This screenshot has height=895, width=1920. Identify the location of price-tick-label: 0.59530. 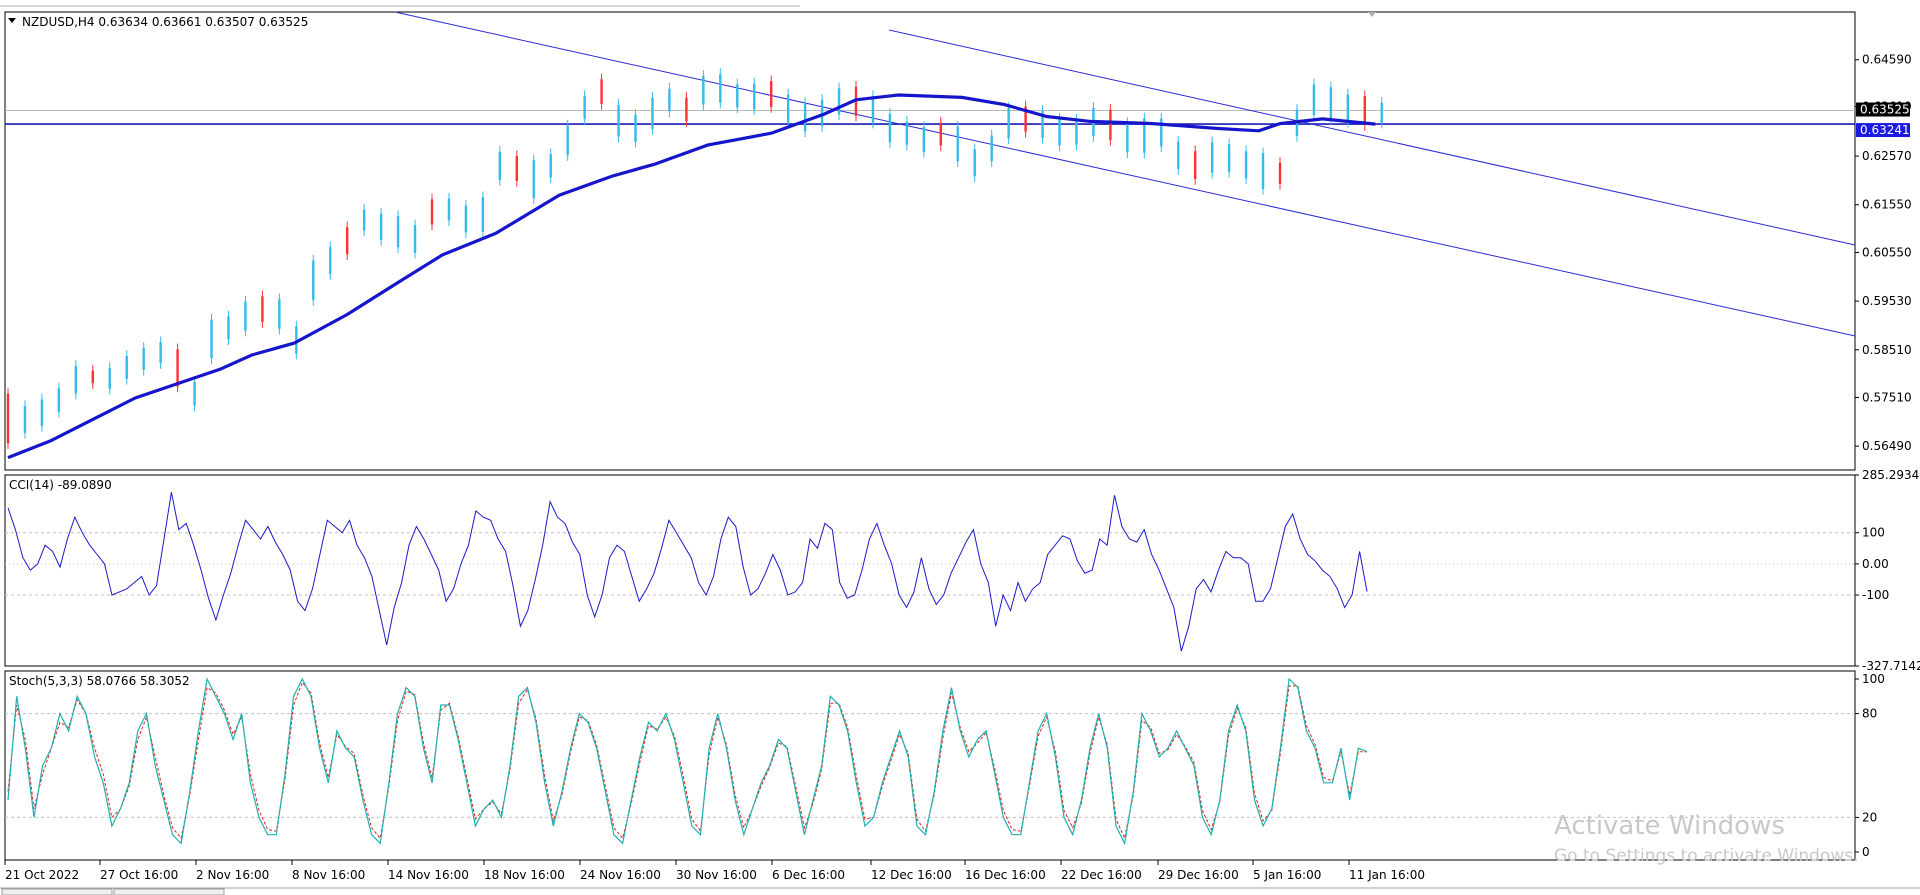
(1887, 301).